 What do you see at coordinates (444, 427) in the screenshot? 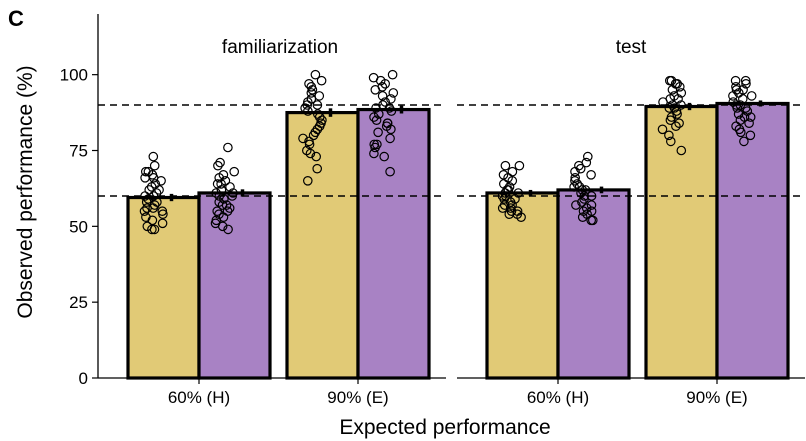
I see `x-axis-title: Expected performance` at bounding box center [444, 427].